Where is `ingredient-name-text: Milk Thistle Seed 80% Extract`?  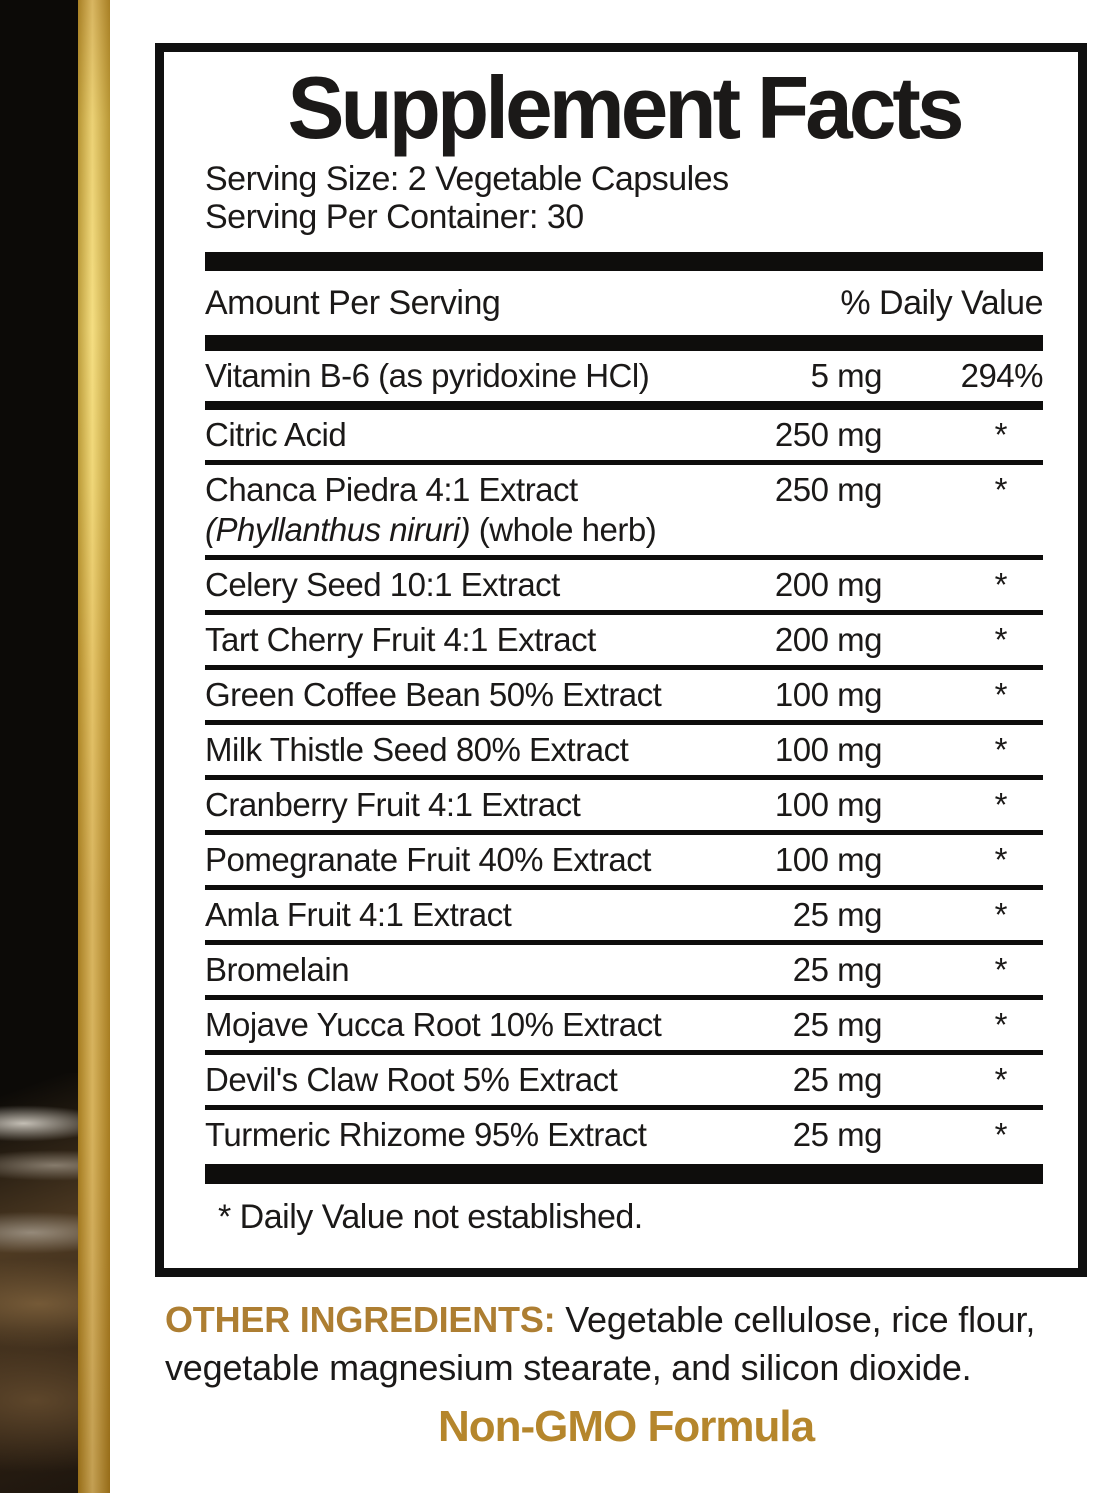
ingredient-name-text: Milk Thistle Seed 80% Extract is located at coordinates (417, 749).